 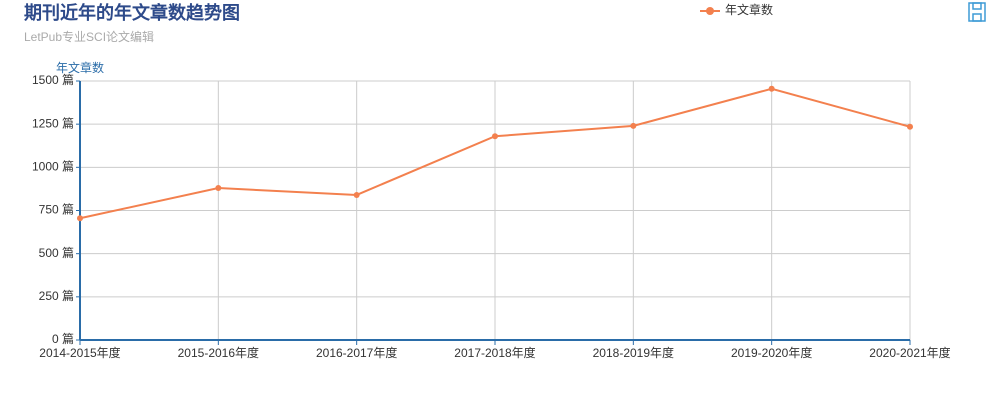 What do you see at coordinates (218, 352) in the screenshot?
I see `x-tick-label: 2015-2016年度` at bounding box center [218, 352].